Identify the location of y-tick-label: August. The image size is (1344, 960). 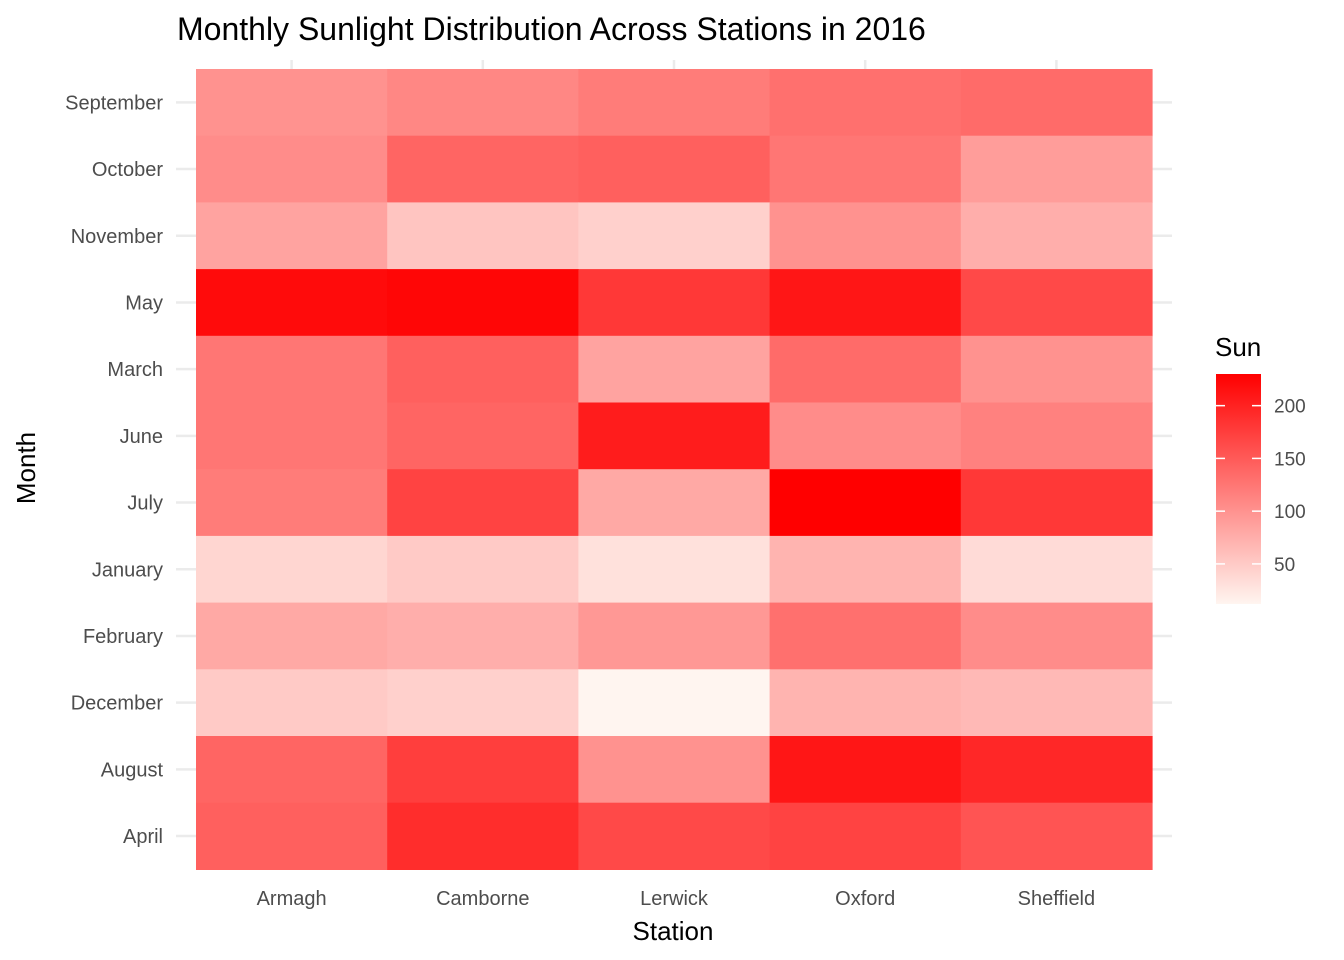
(132, 770).